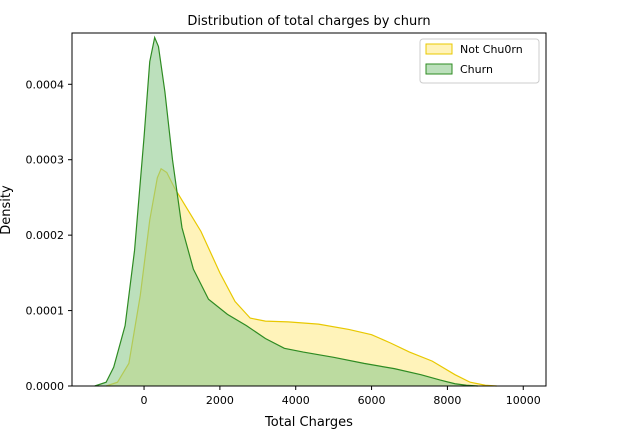  I want to click on y-axis: 0.0000 0.0001 0.0002 0.0003 0.0004, so click(49, 235).